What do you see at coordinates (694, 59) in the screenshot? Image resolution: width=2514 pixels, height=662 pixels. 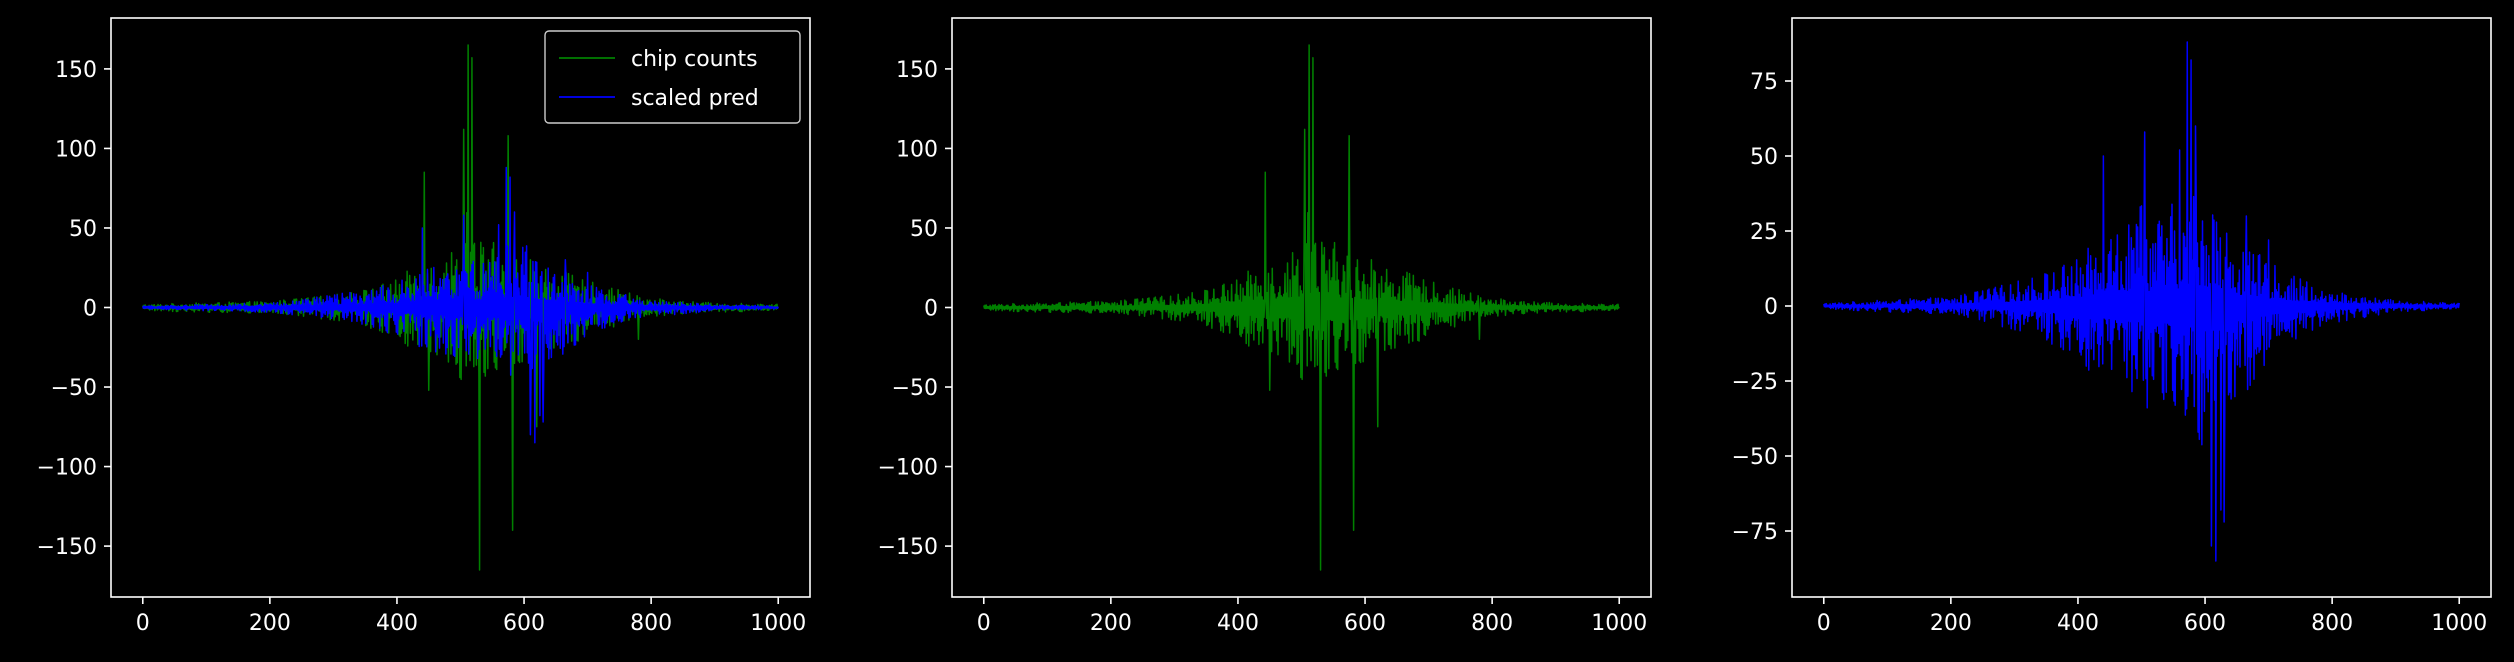 I see `legend-label-chip-counts: chip counts` at bounding box center [694, 59].